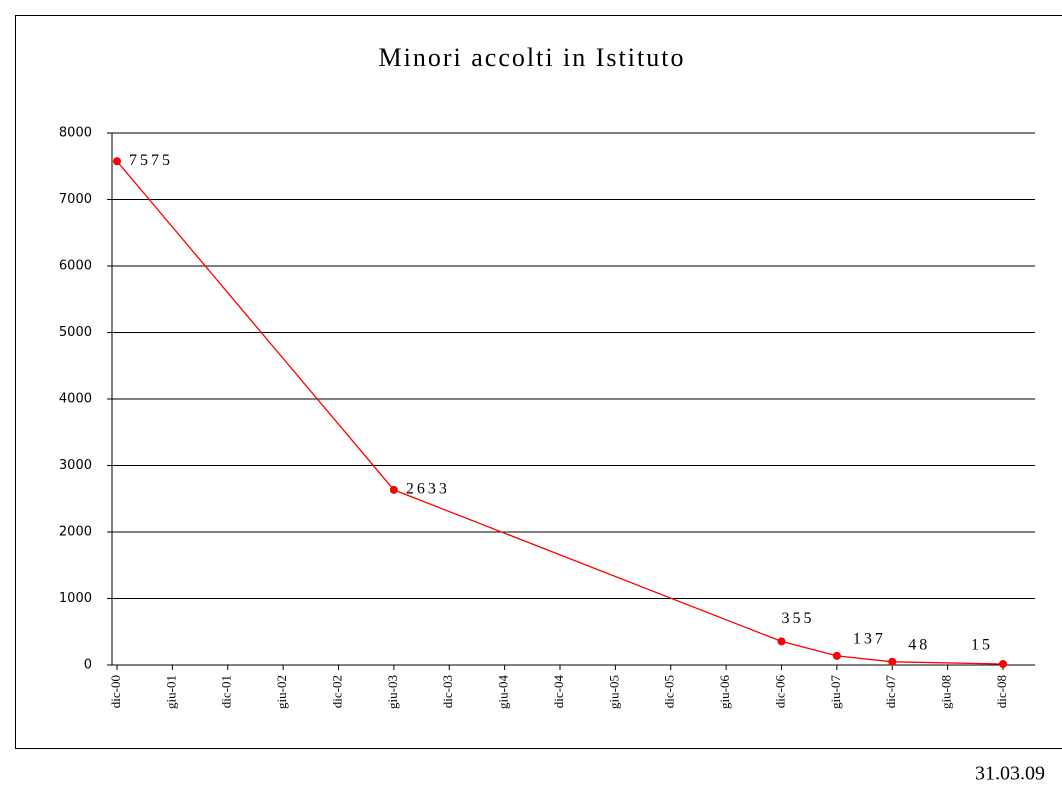 The width and height of the screenshot is (1062, 789). What do you see at coordinates (392, 692) in the screenshot?
I see `x-tick-label: giu-03` at bounding box center [392, 692].